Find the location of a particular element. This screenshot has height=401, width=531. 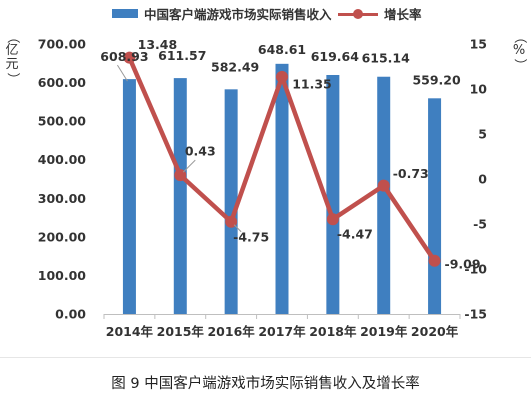

right-axis-unit: （ % ） is located at coordinates (519, 51).